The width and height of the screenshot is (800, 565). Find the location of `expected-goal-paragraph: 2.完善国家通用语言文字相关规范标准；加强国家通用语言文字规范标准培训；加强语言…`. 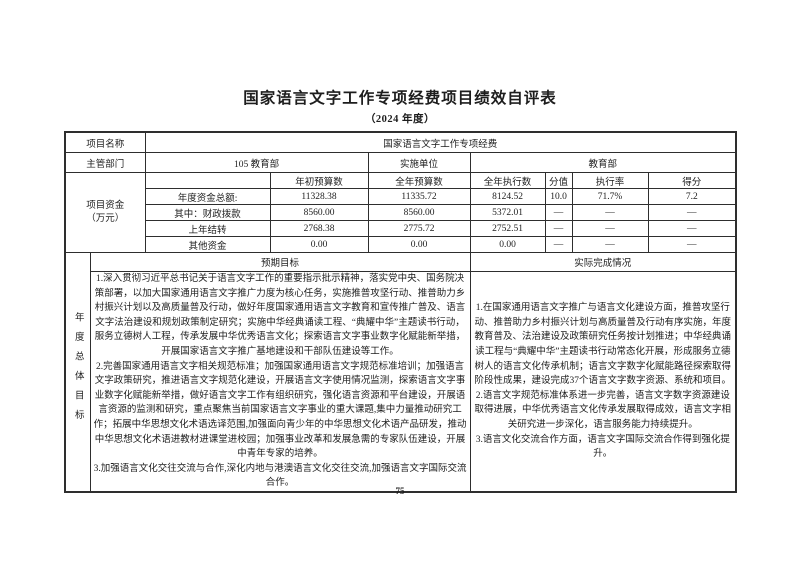

expected-goal-paragraph: 2.完善国家通用语言文字相关规范标准；加强国家通用语言文字规范标准培训；加强语言… is located at coordinates (280, 410).